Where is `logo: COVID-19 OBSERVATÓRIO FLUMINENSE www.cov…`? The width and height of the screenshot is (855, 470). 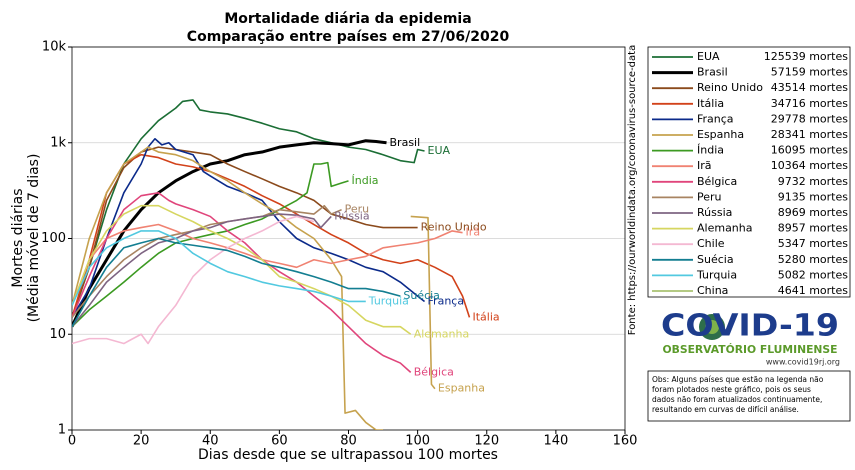 logo: COVID-19 OBSERVATÓRIO FLUMINENSE www.cov… is located at coordinates (750, 338).